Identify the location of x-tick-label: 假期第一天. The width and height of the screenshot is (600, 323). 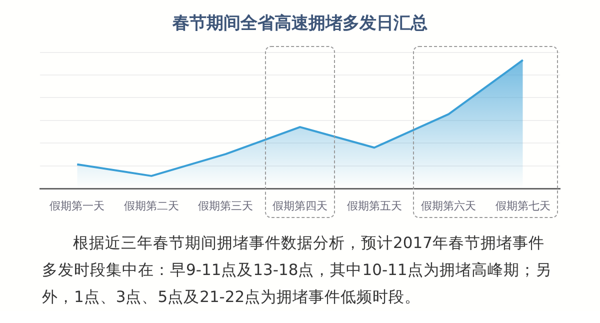
(77, 205).